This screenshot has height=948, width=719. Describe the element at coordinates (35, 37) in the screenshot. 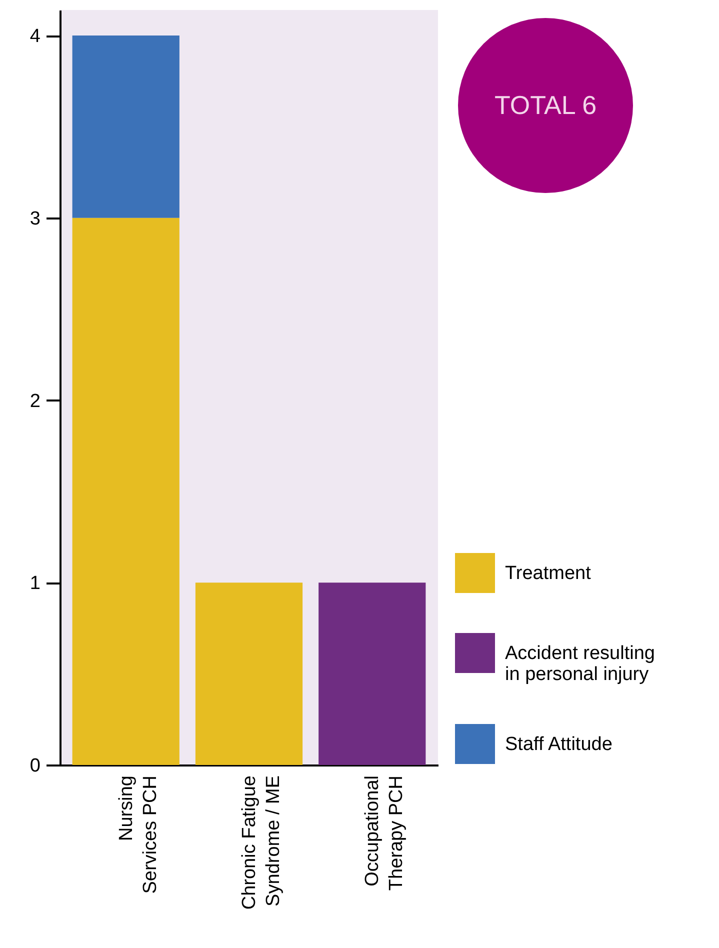

I see `y-tick-label: 4` at that location.